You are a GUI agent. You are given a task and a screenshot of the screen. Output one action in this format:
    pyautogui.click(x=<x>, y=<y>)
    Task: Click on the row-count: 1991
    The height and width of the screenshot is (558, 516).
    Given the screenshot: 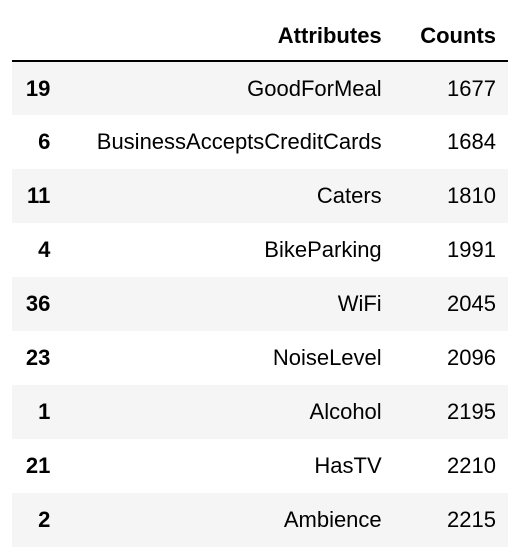 What is the action you would take?
    pyautogui.click(x=471, y=249)
    